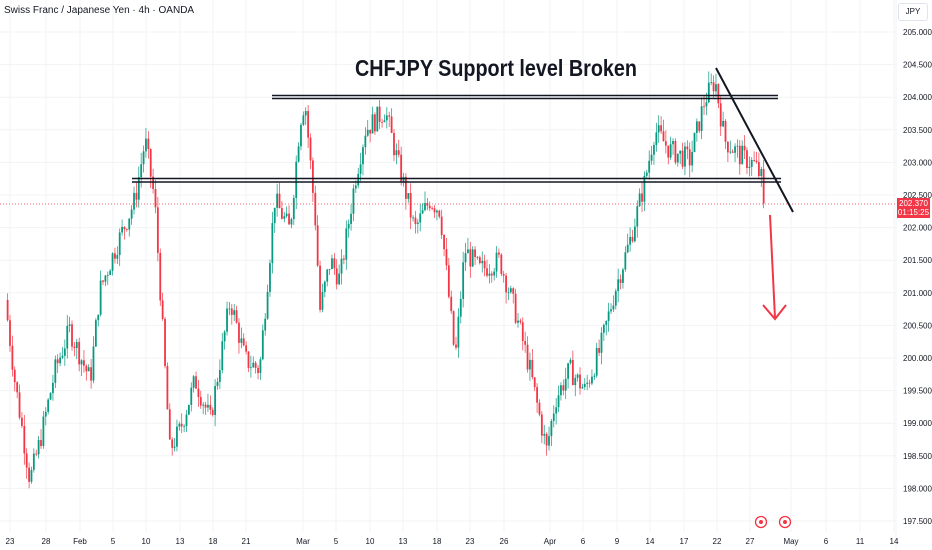 The height and width of the screenshot is (550, 932). What do you see at coordinates (917, 423) in the screenshot?
I see `y-tick-label: 199.000` at bounding box center [917, 423].